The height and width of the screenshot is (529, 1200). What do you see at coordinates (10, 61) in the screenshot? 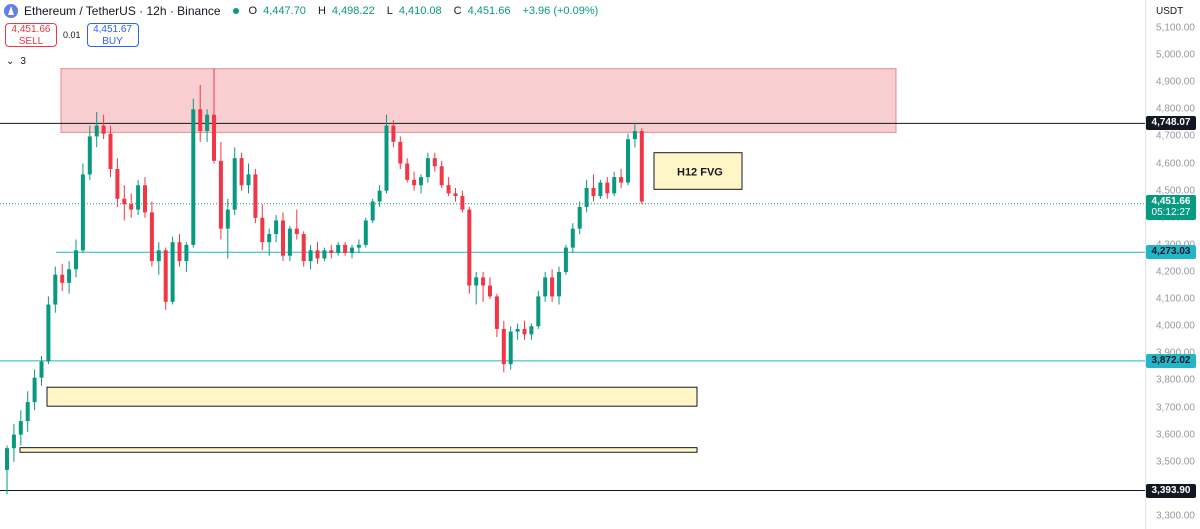
I see `chevron-down-icon: ⌄` at bounding box center [10, 61].